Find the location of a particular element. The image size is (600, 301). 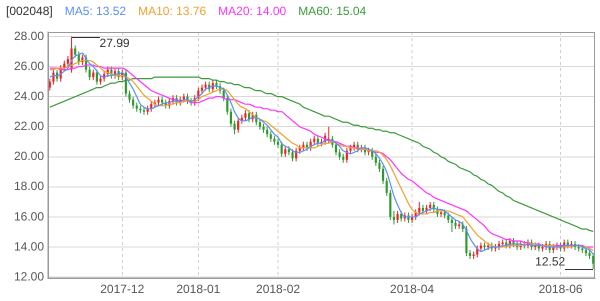

y-tick-label: 14.00 is located at coordinates (29, 246).